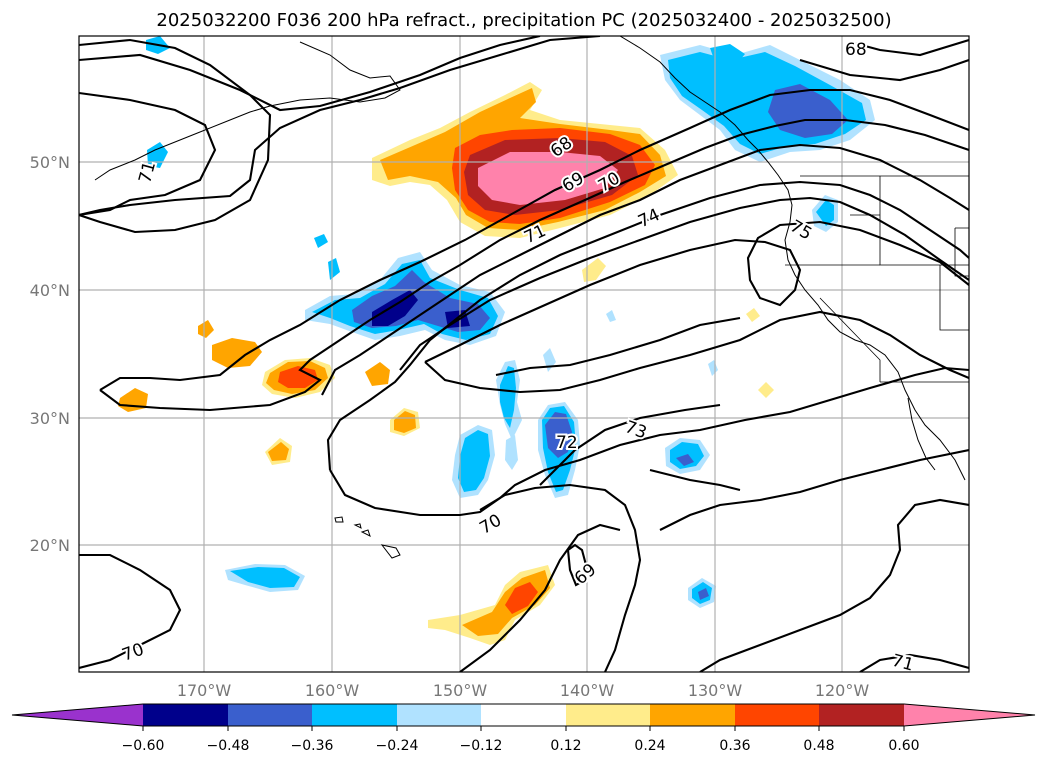 The image size is (1047, 765). I want to click on lat-label-30n: 30°N, so click(50, 418).